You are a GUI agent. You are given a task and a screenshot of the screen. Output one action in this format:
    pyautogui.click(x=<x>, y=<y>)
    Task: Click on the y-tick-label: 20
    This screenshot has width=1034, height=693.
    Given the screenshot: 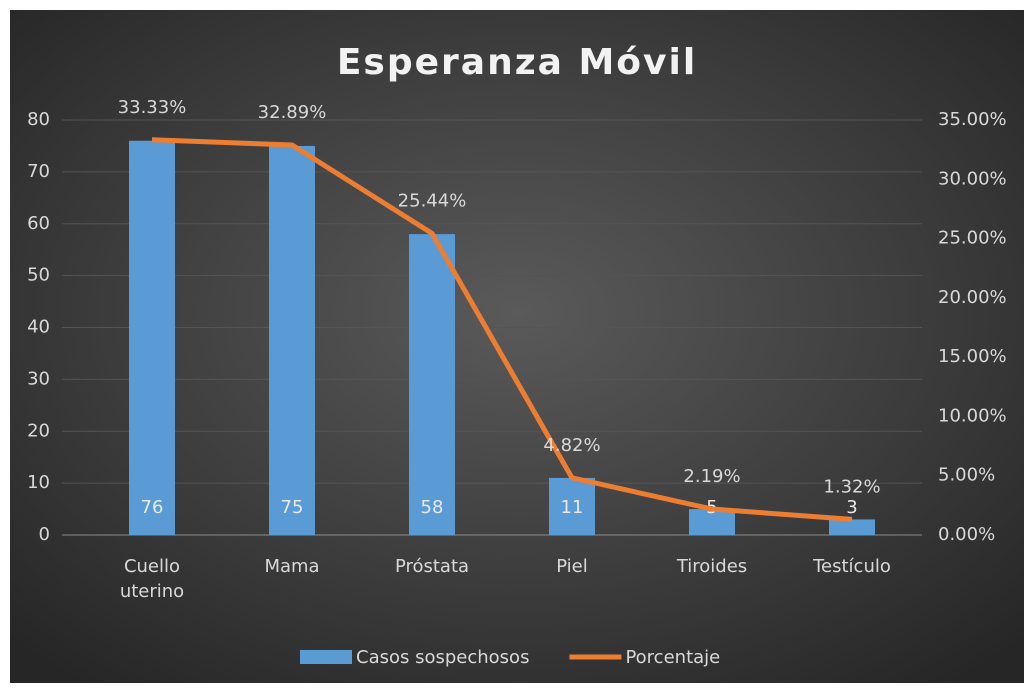 What is the action you would take?
    pyautogui.click(x=38, y=430)
    